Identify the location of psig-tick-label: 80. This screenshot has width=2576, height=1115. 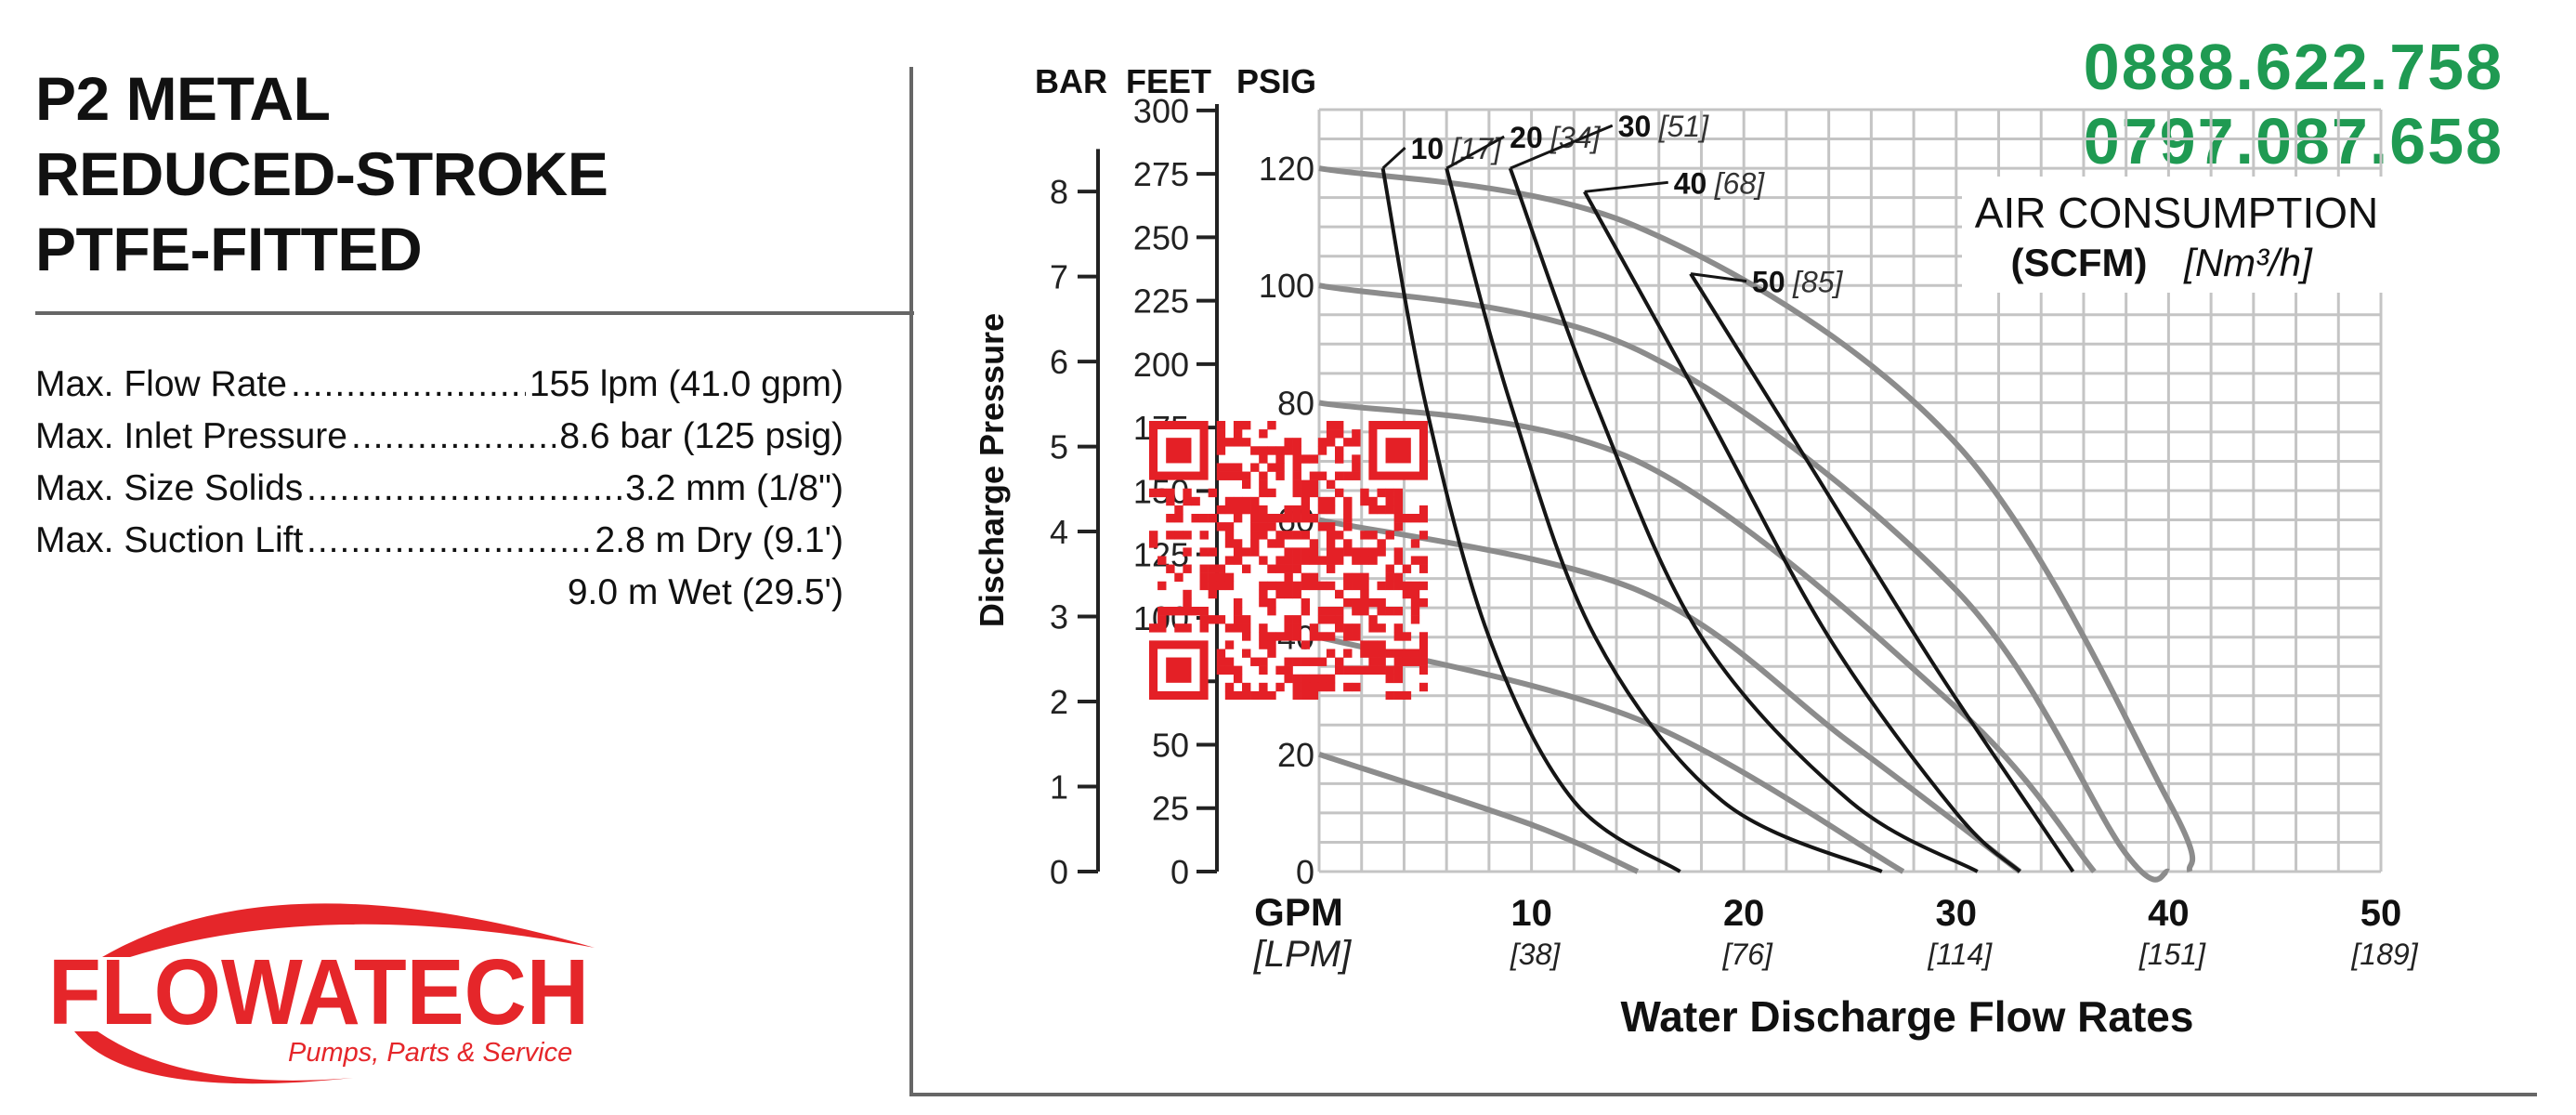
(1296, 403).